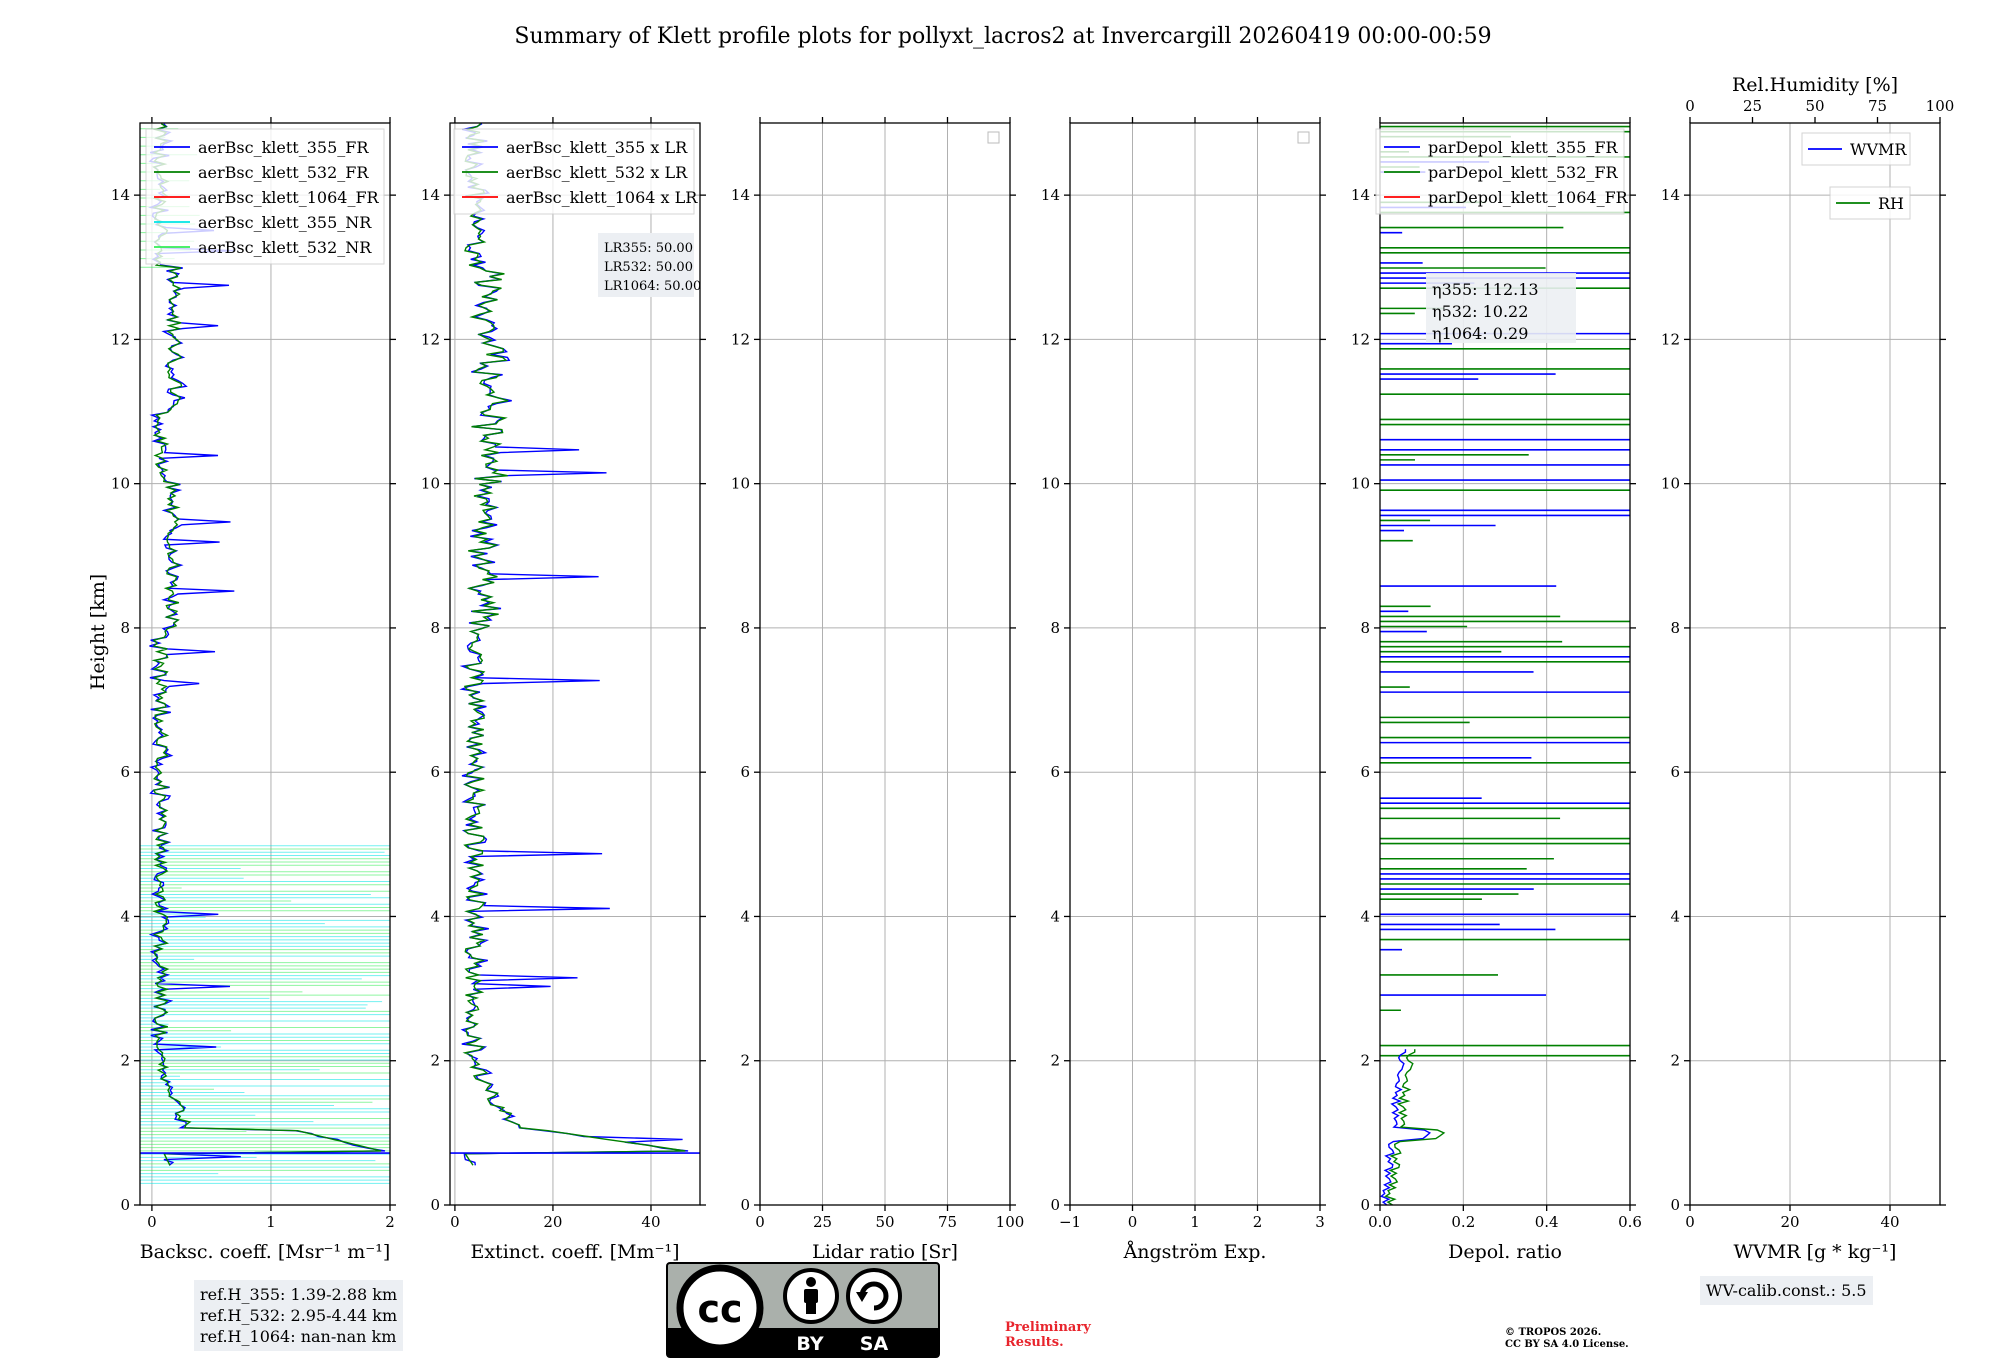  I want to click on top-axis-tick-label: 50, so click(1814, 106).